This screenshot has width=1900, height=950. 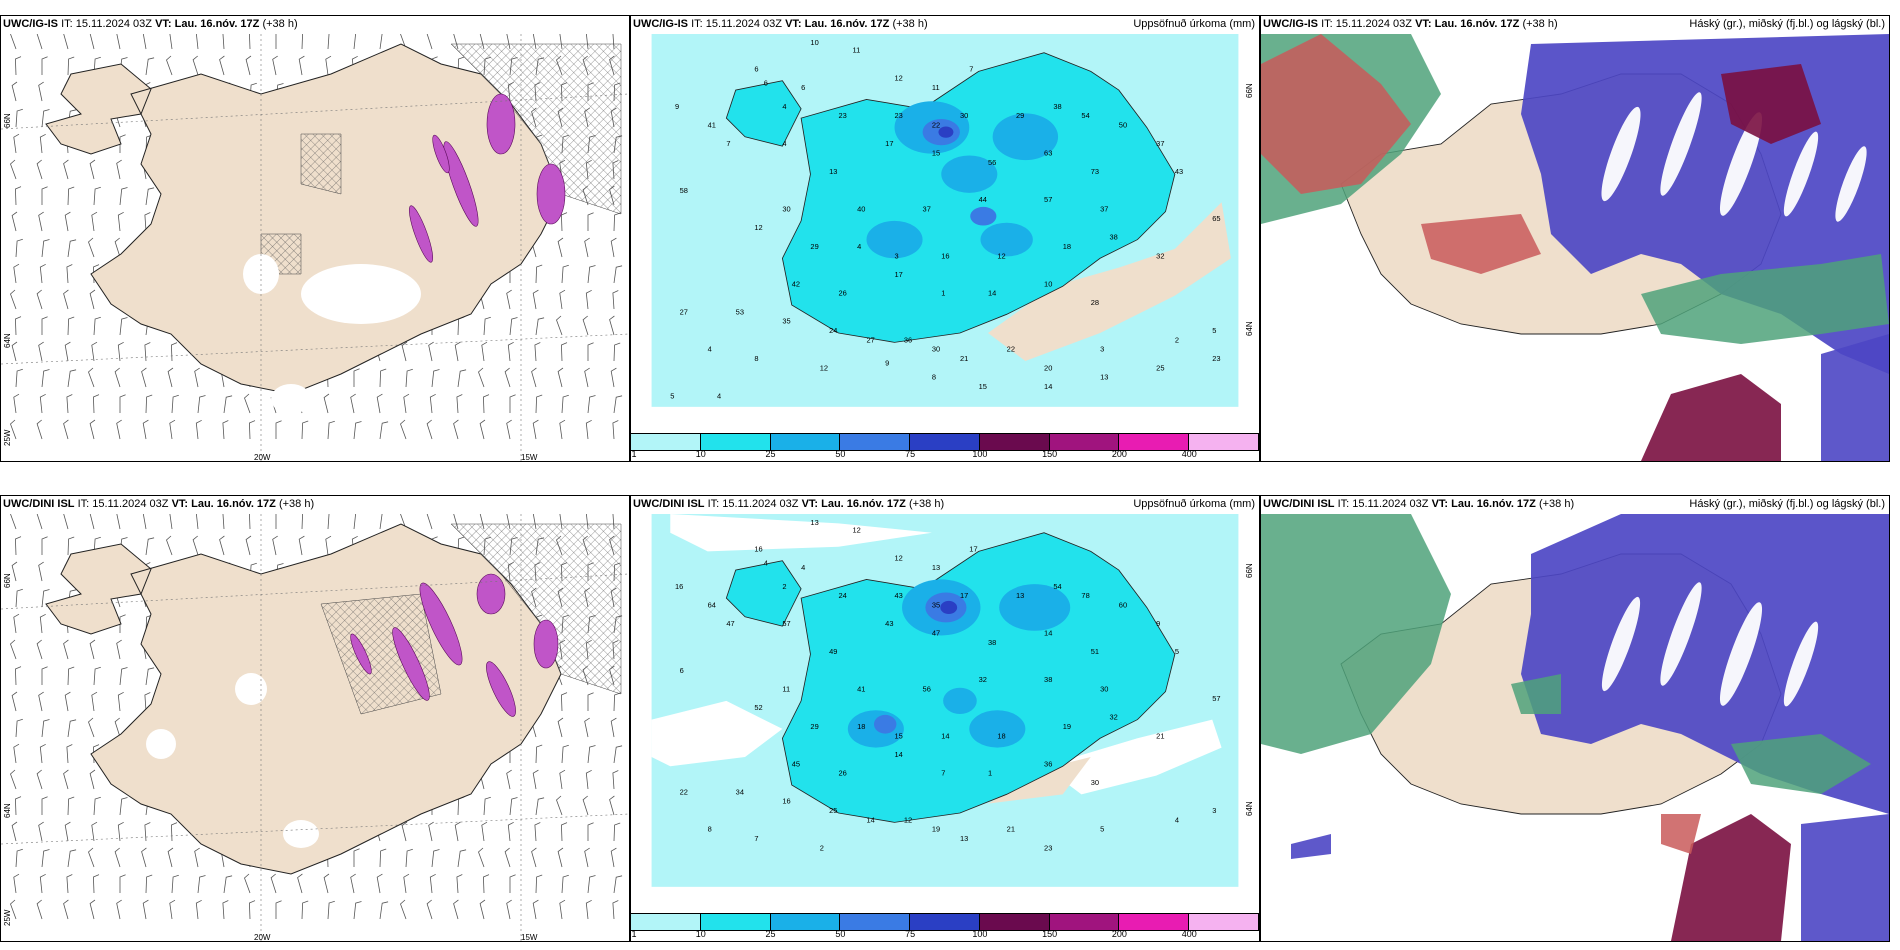 I want to click on precip-value: 18, so click(x=861, y=726).